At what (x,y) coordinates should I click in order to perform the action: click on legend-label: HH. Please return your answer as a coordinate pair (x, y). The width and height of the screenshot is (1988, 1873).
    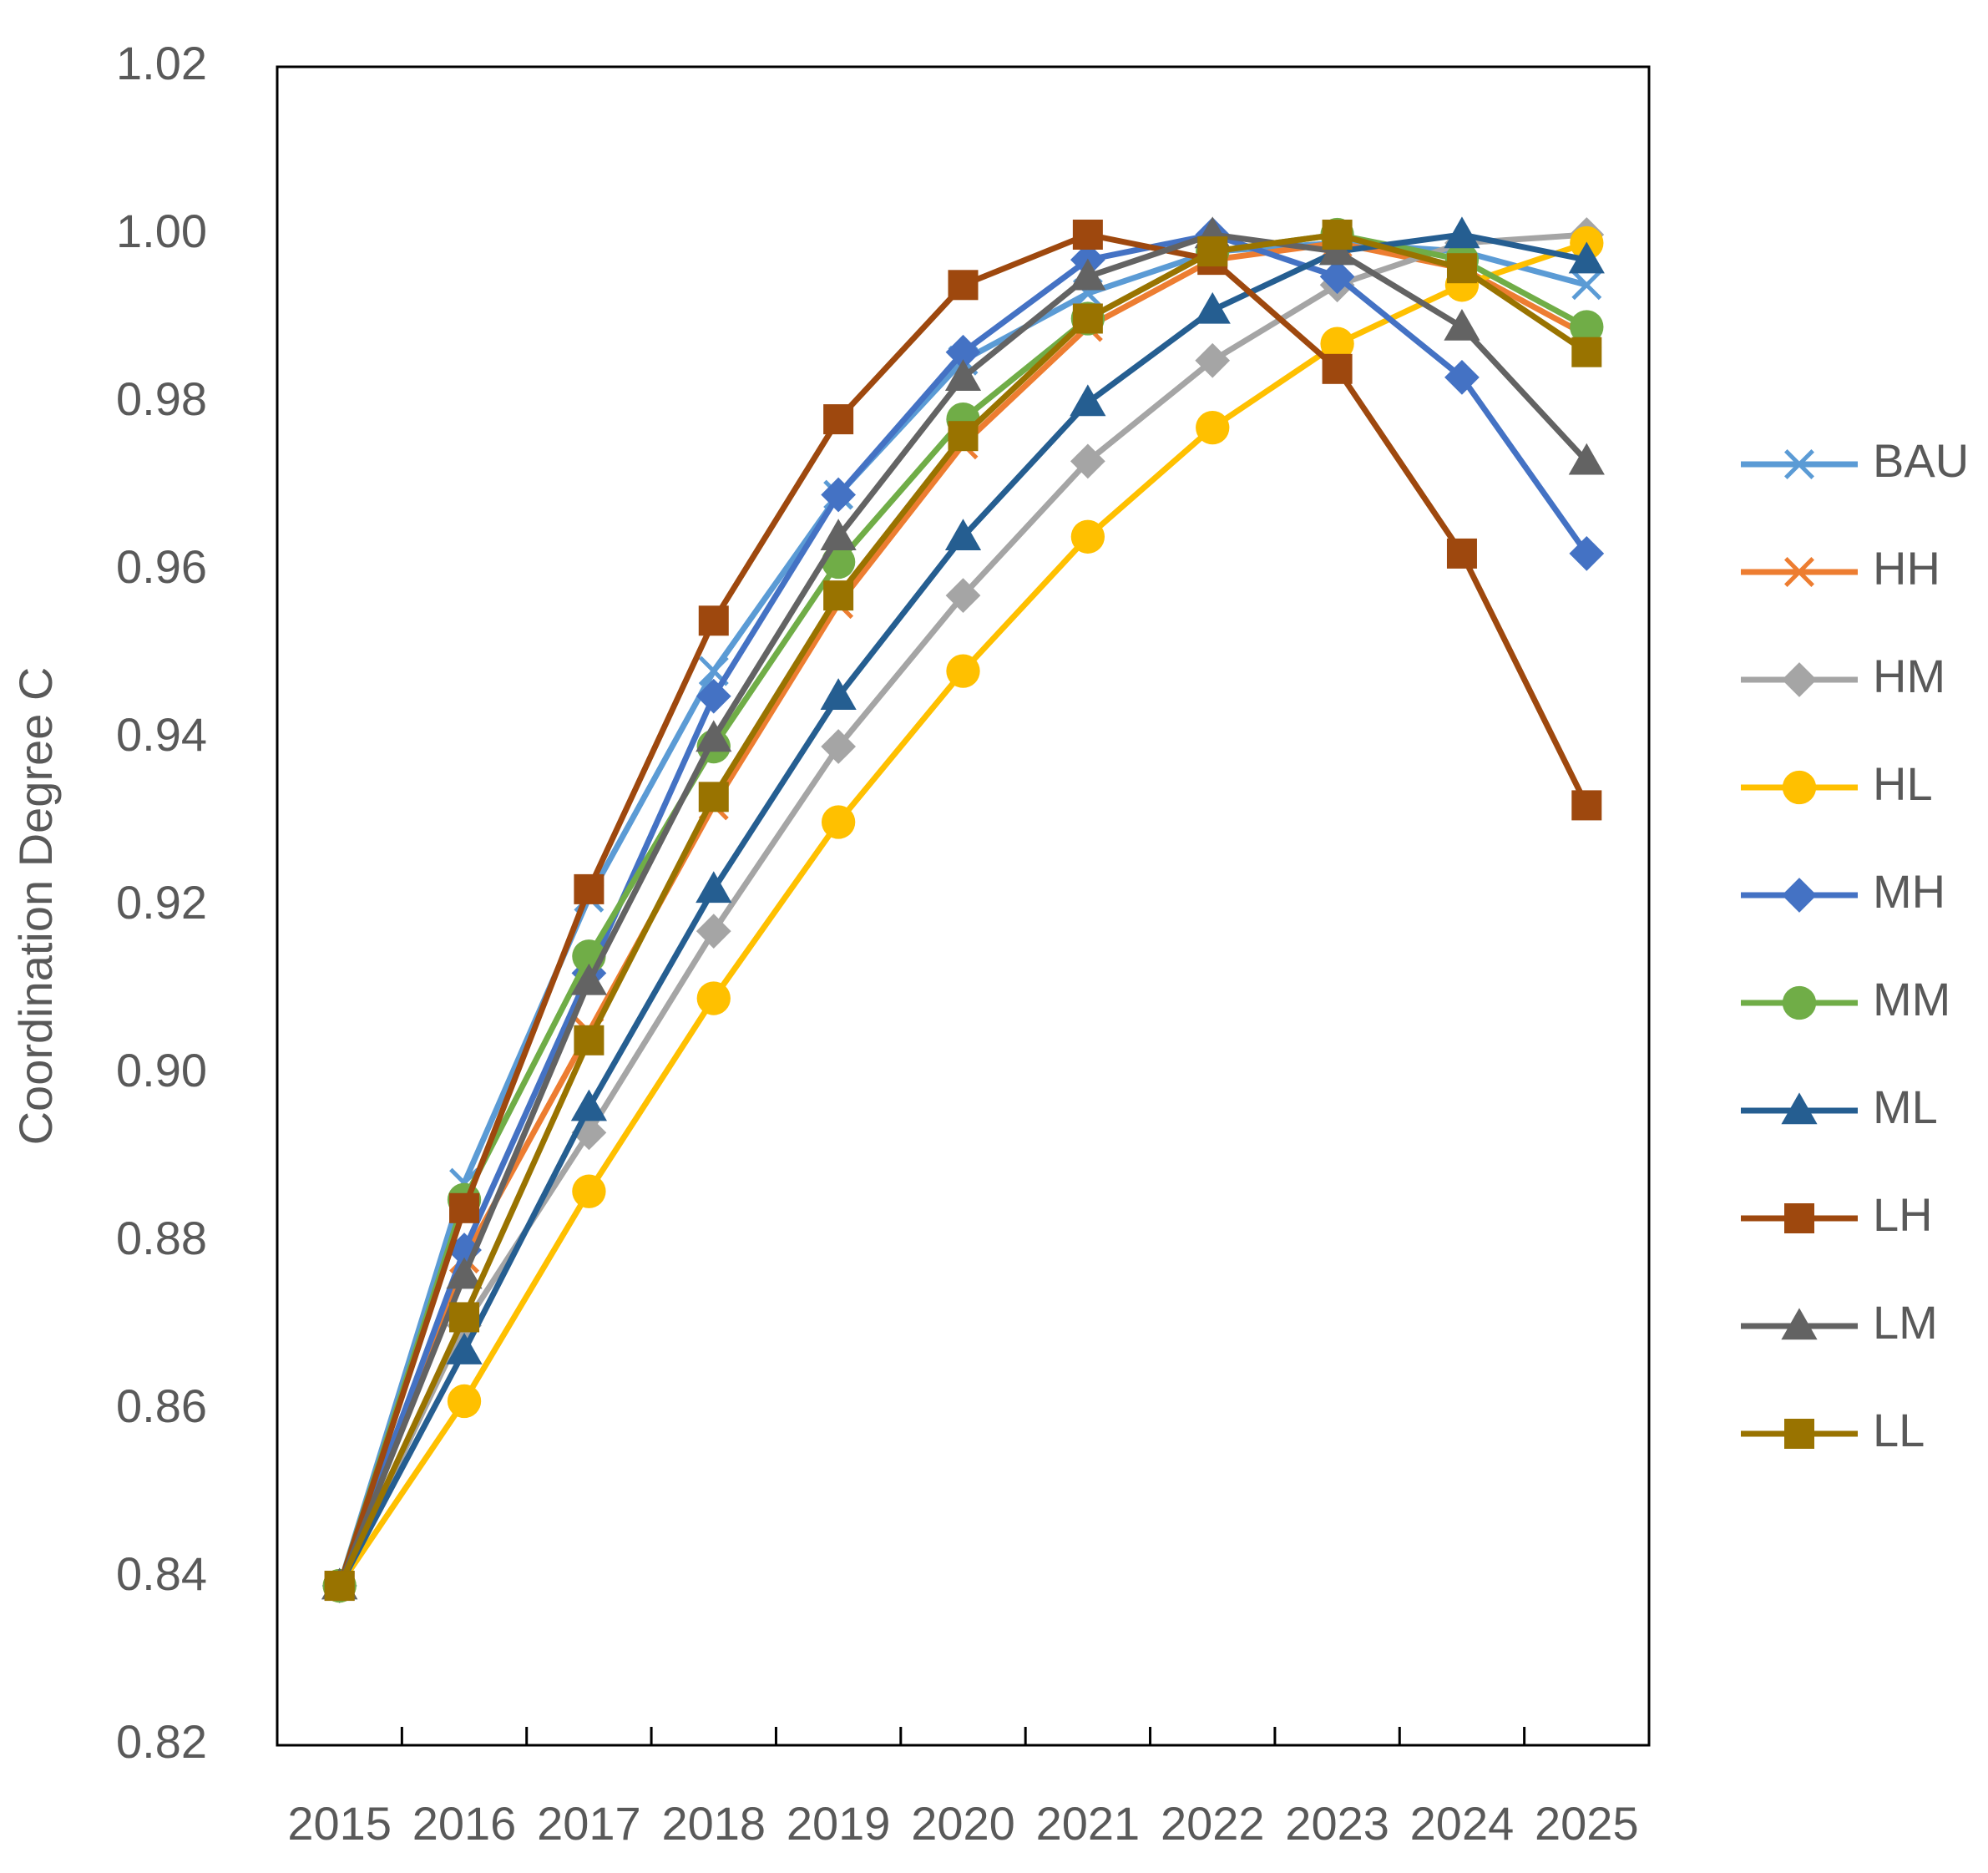
    Looking at the image, I should click on (1906, 568).